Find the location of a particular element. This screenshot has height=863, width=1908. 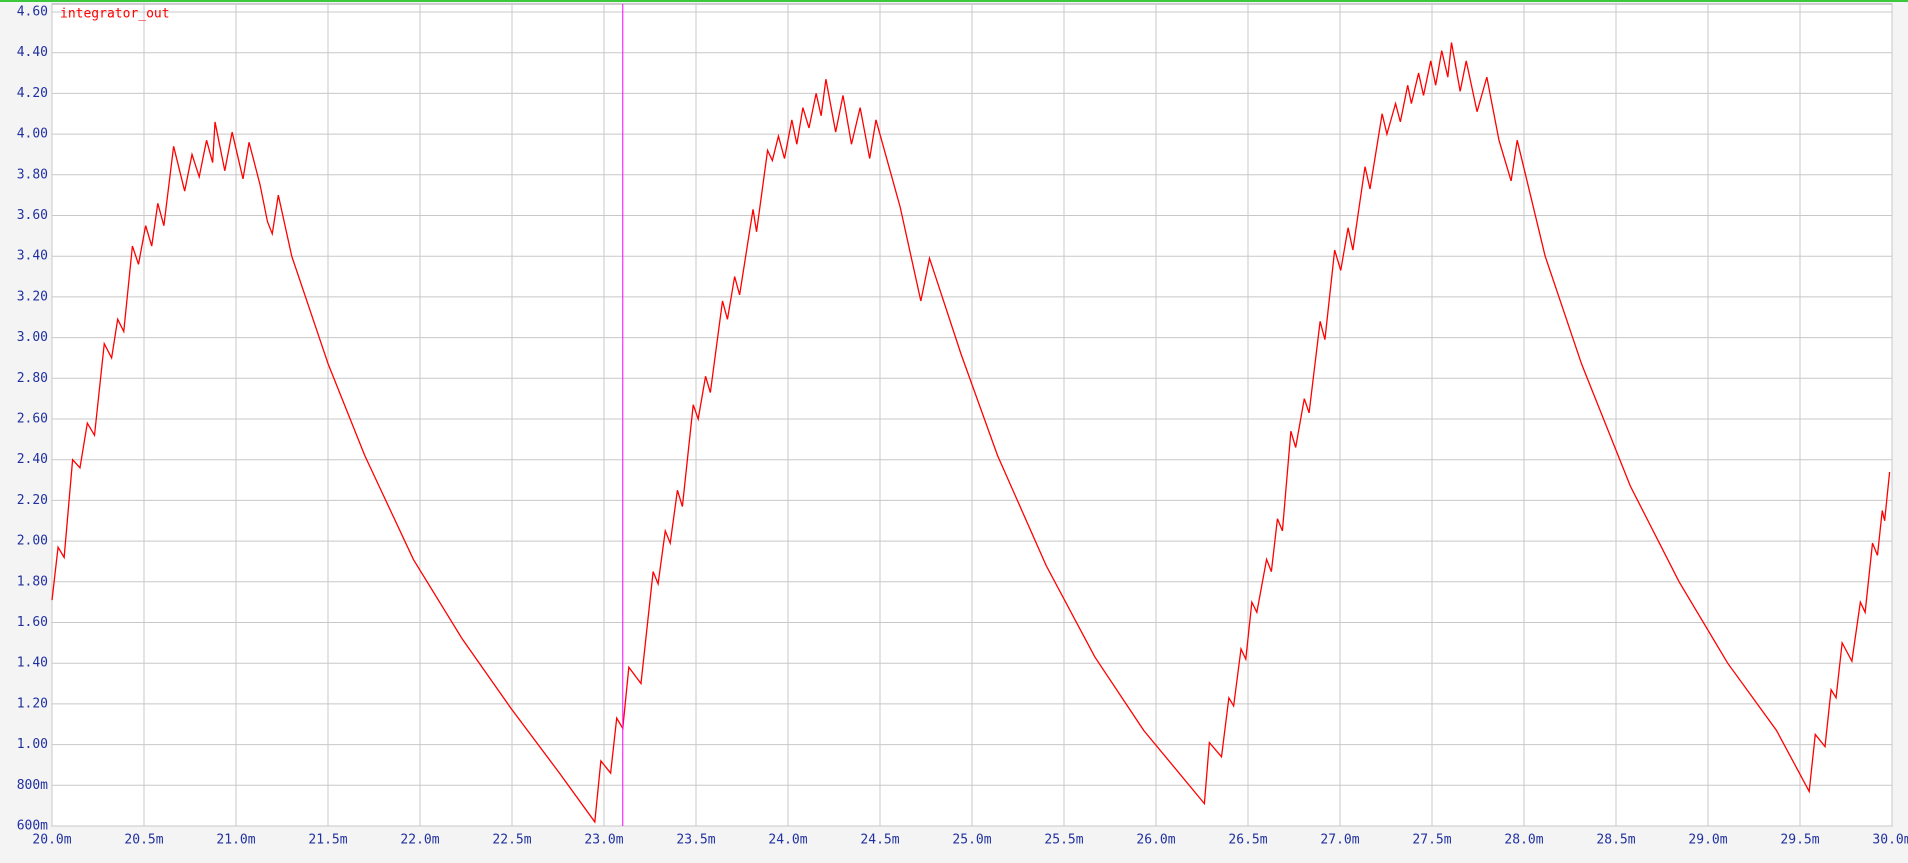

y-tick-label: 1.40 is located at coordinates (32, 663).